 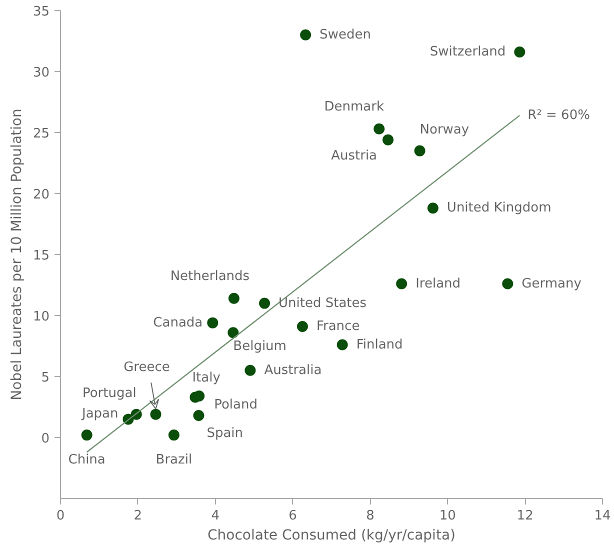 What do you see at coordinates (259, 346) in the screenshot?
I see `annotation: Belgium` at bounding box center [259, 346].